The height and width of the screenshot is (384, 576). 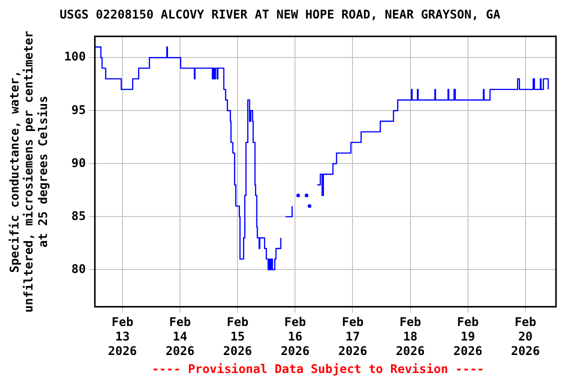 I want to click on y-tick-label: 95, so click(x=78, y=109).